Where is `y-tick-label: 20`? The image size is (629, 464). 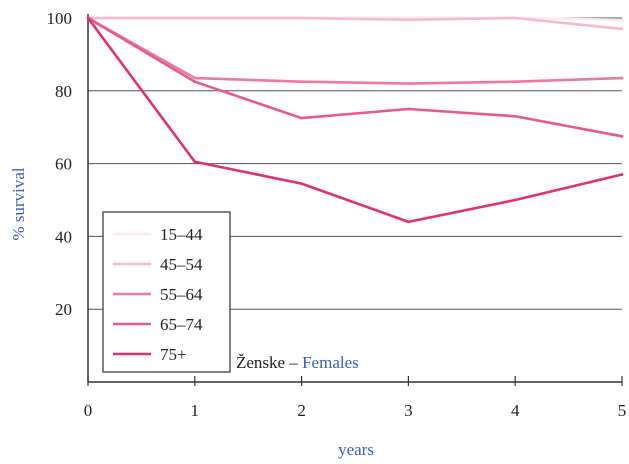 y-tick-label: 20 is located at coordinates (63, 309).